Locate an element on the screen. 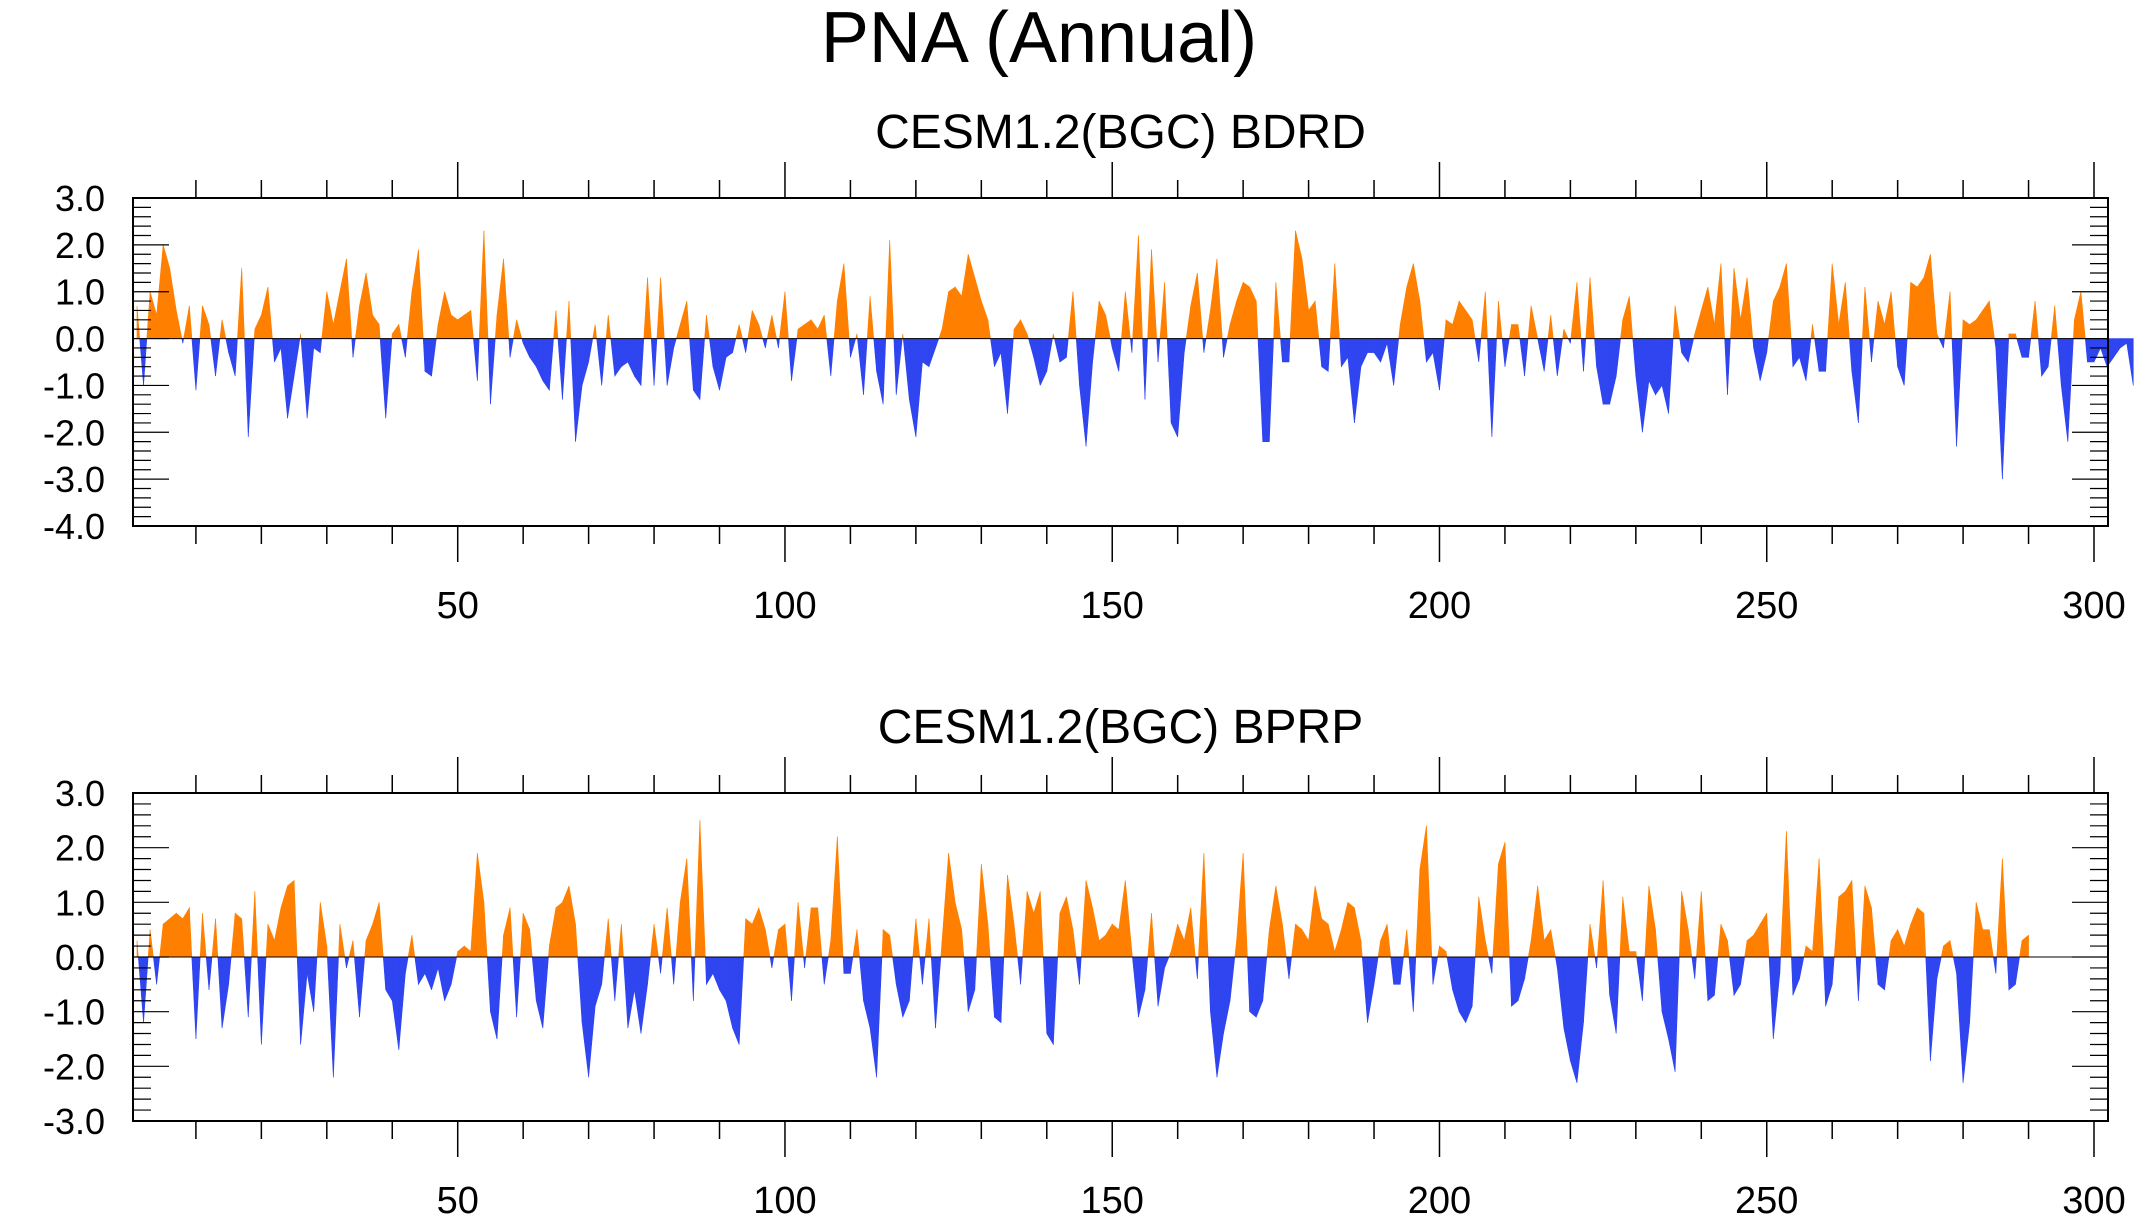 The image size is (2151, 1220). y-tick-label: -2.0 is located at coordinates (74, 1066).